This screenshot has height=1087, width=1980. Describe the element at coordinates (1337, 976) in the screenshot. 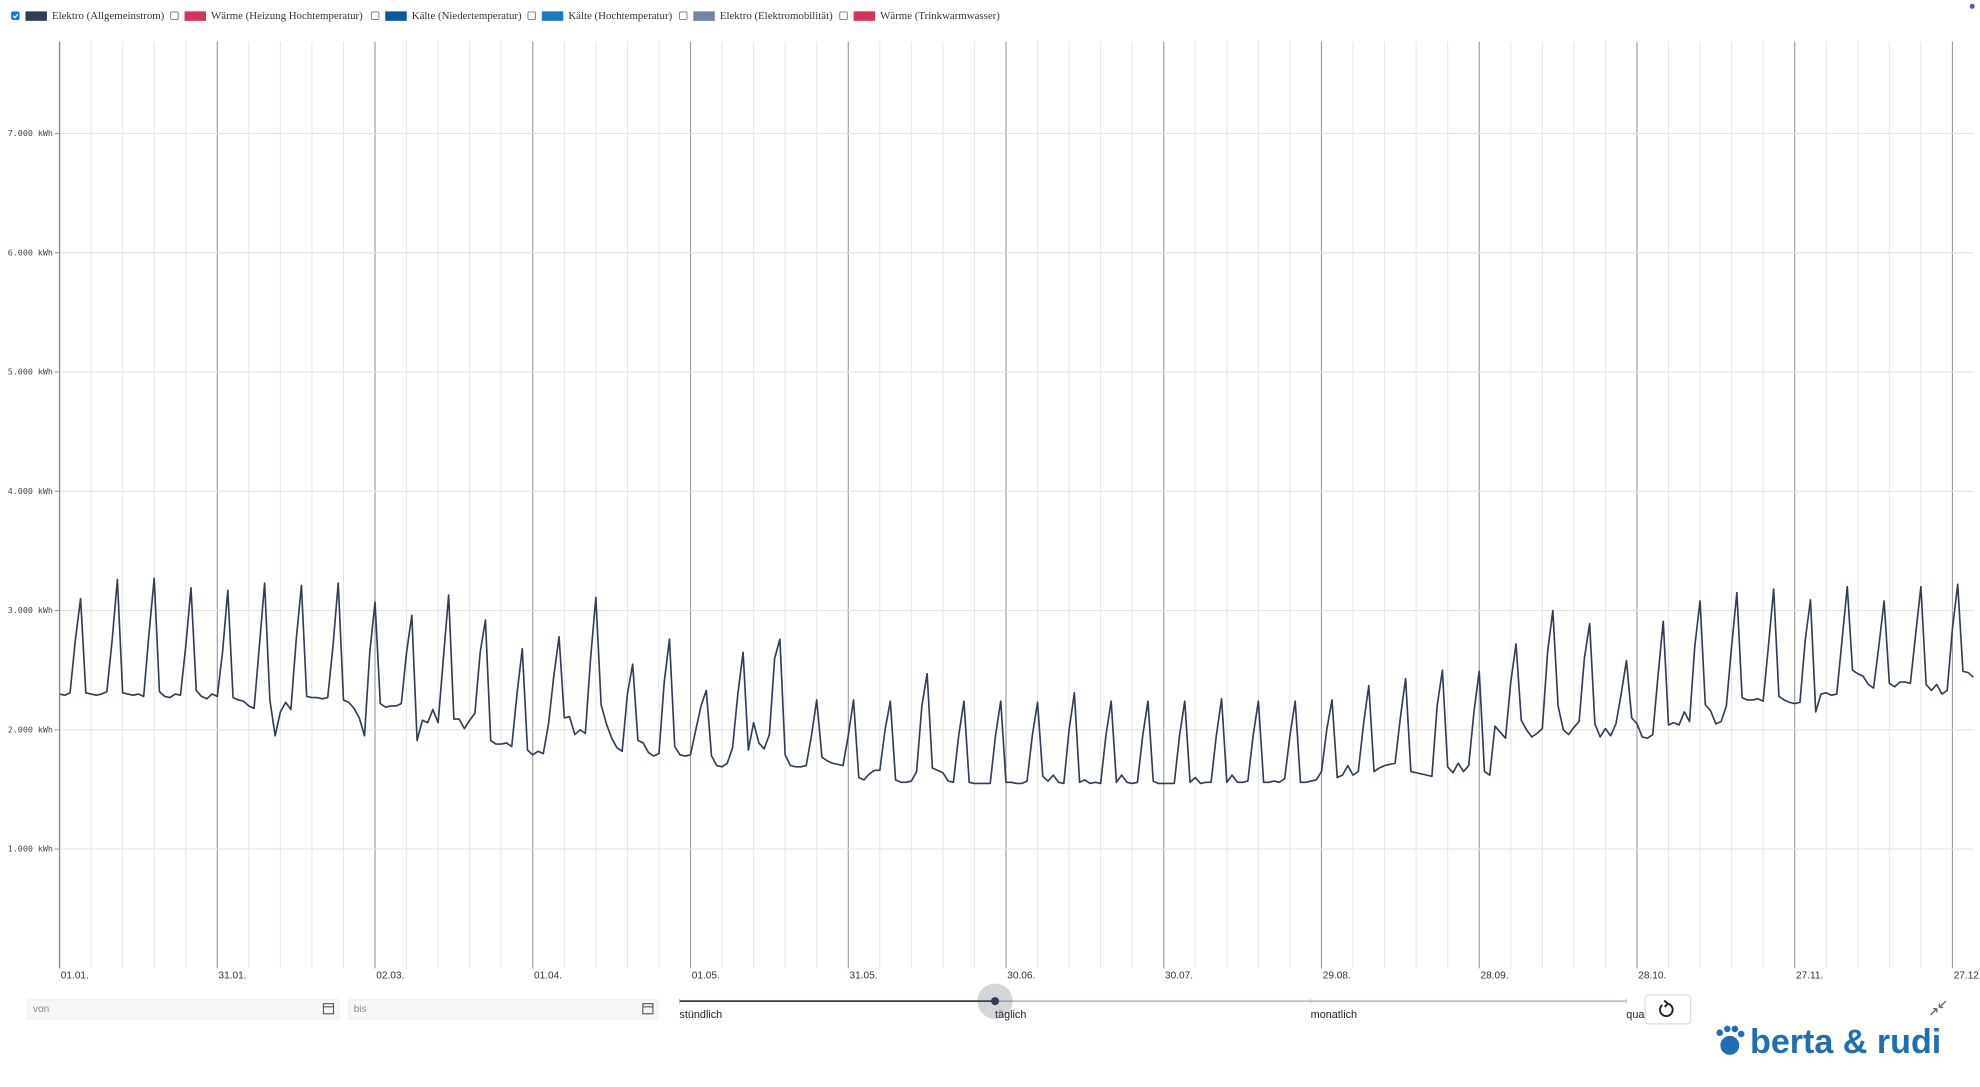

I see `x-tick-label: 29.08.` at that location.